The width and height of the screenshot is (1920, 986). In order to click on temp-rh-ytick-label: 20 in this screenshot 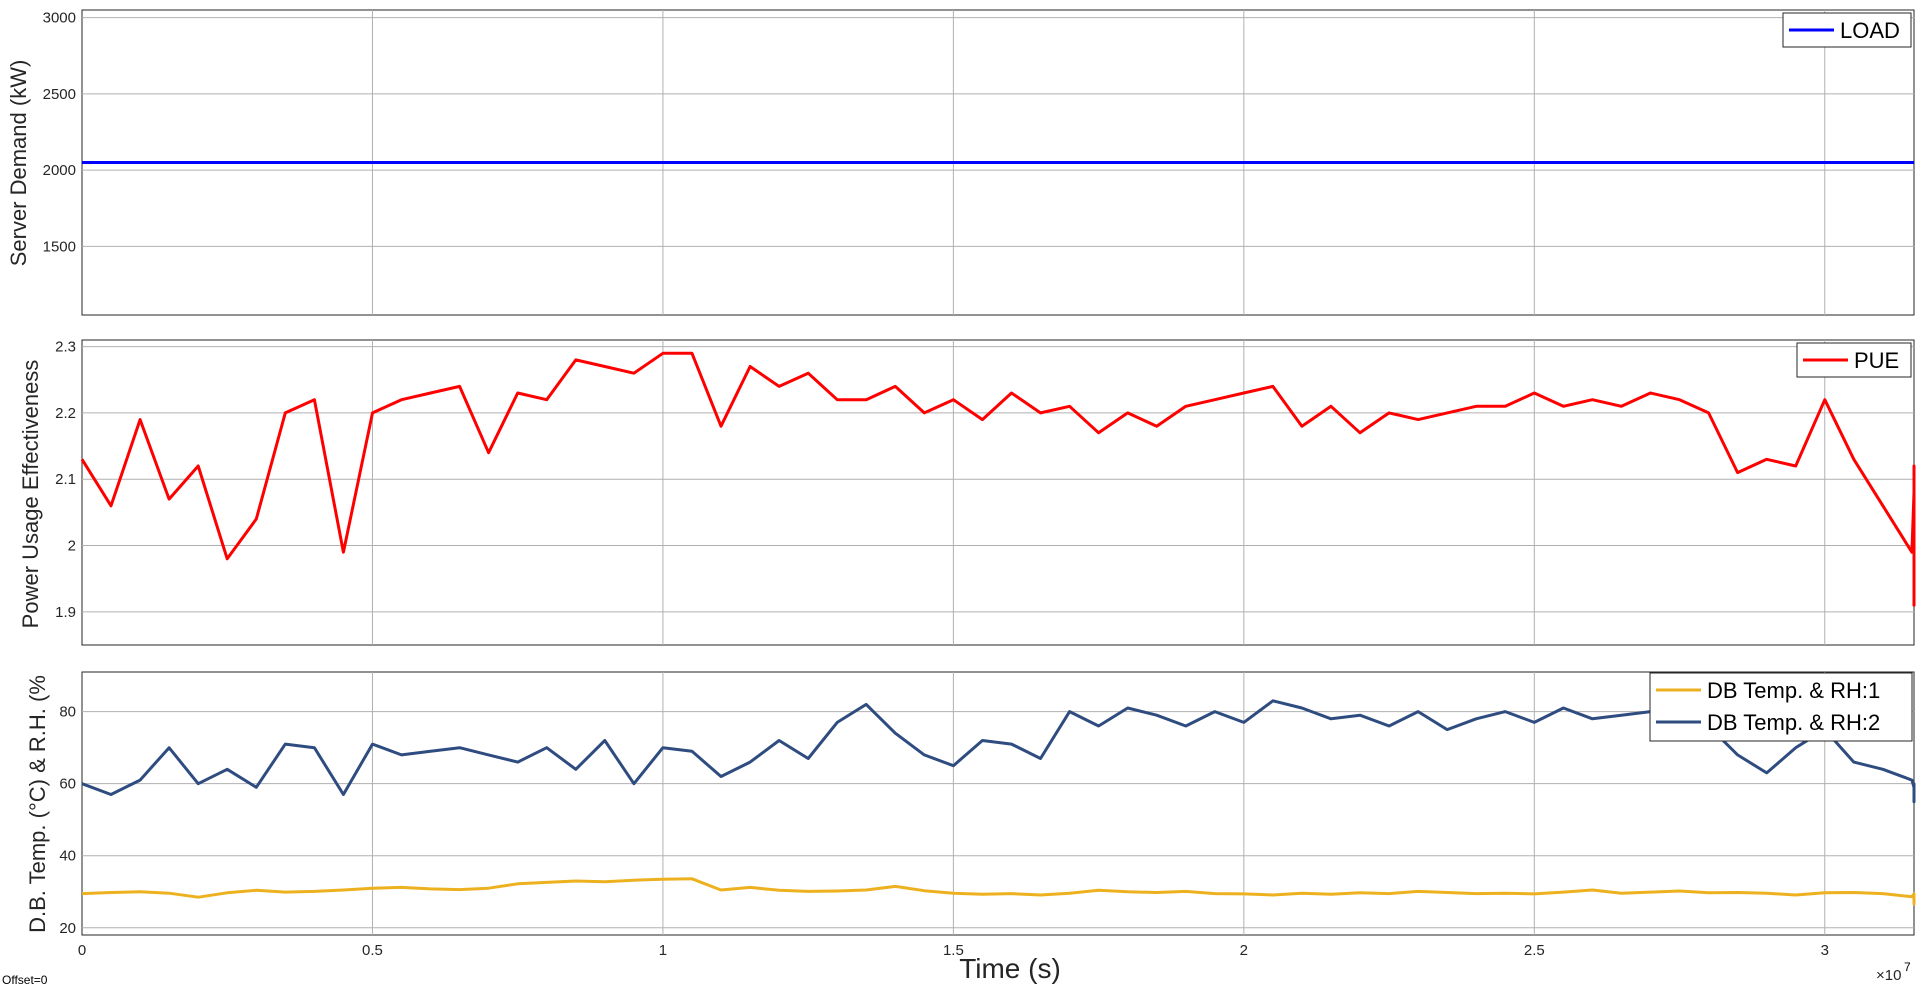, I will do `click(67, 928)`.